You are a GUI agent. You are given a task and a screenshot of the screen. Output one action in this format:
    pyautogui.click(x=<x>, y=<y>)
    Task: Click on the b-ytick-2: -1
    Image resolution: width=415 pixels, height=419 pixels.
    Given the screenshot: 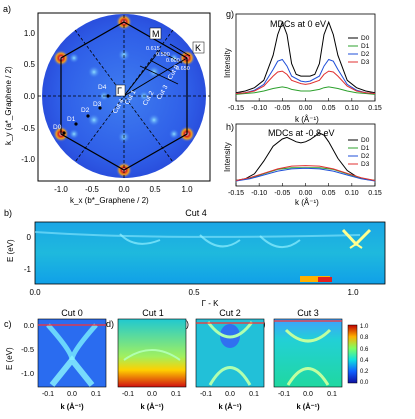 What is the action you would take?
    pyautogui.click(x=28, y=269)
    